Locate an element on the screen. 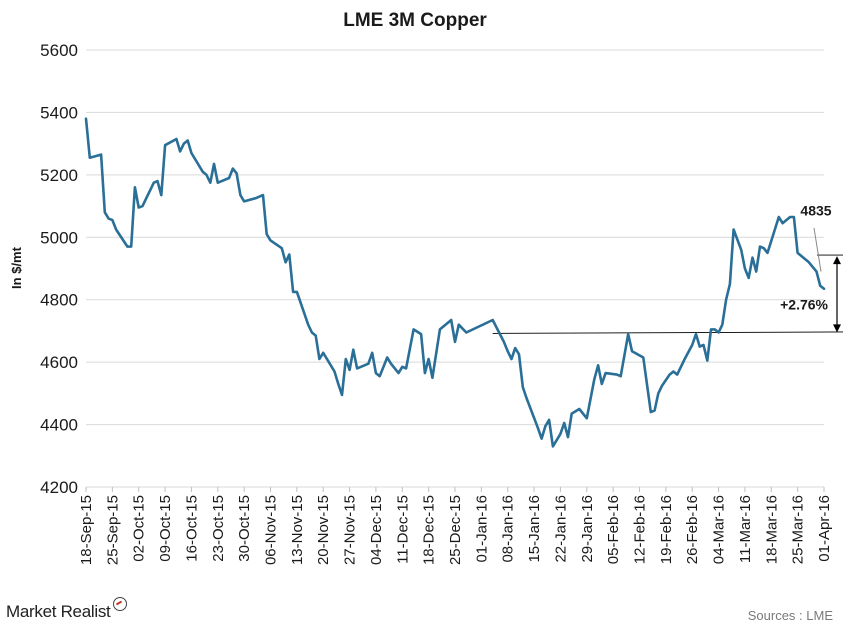 The image size is (843, 632). x-tick-label: 16-Oct-15 is located at coordinates (191, 528).